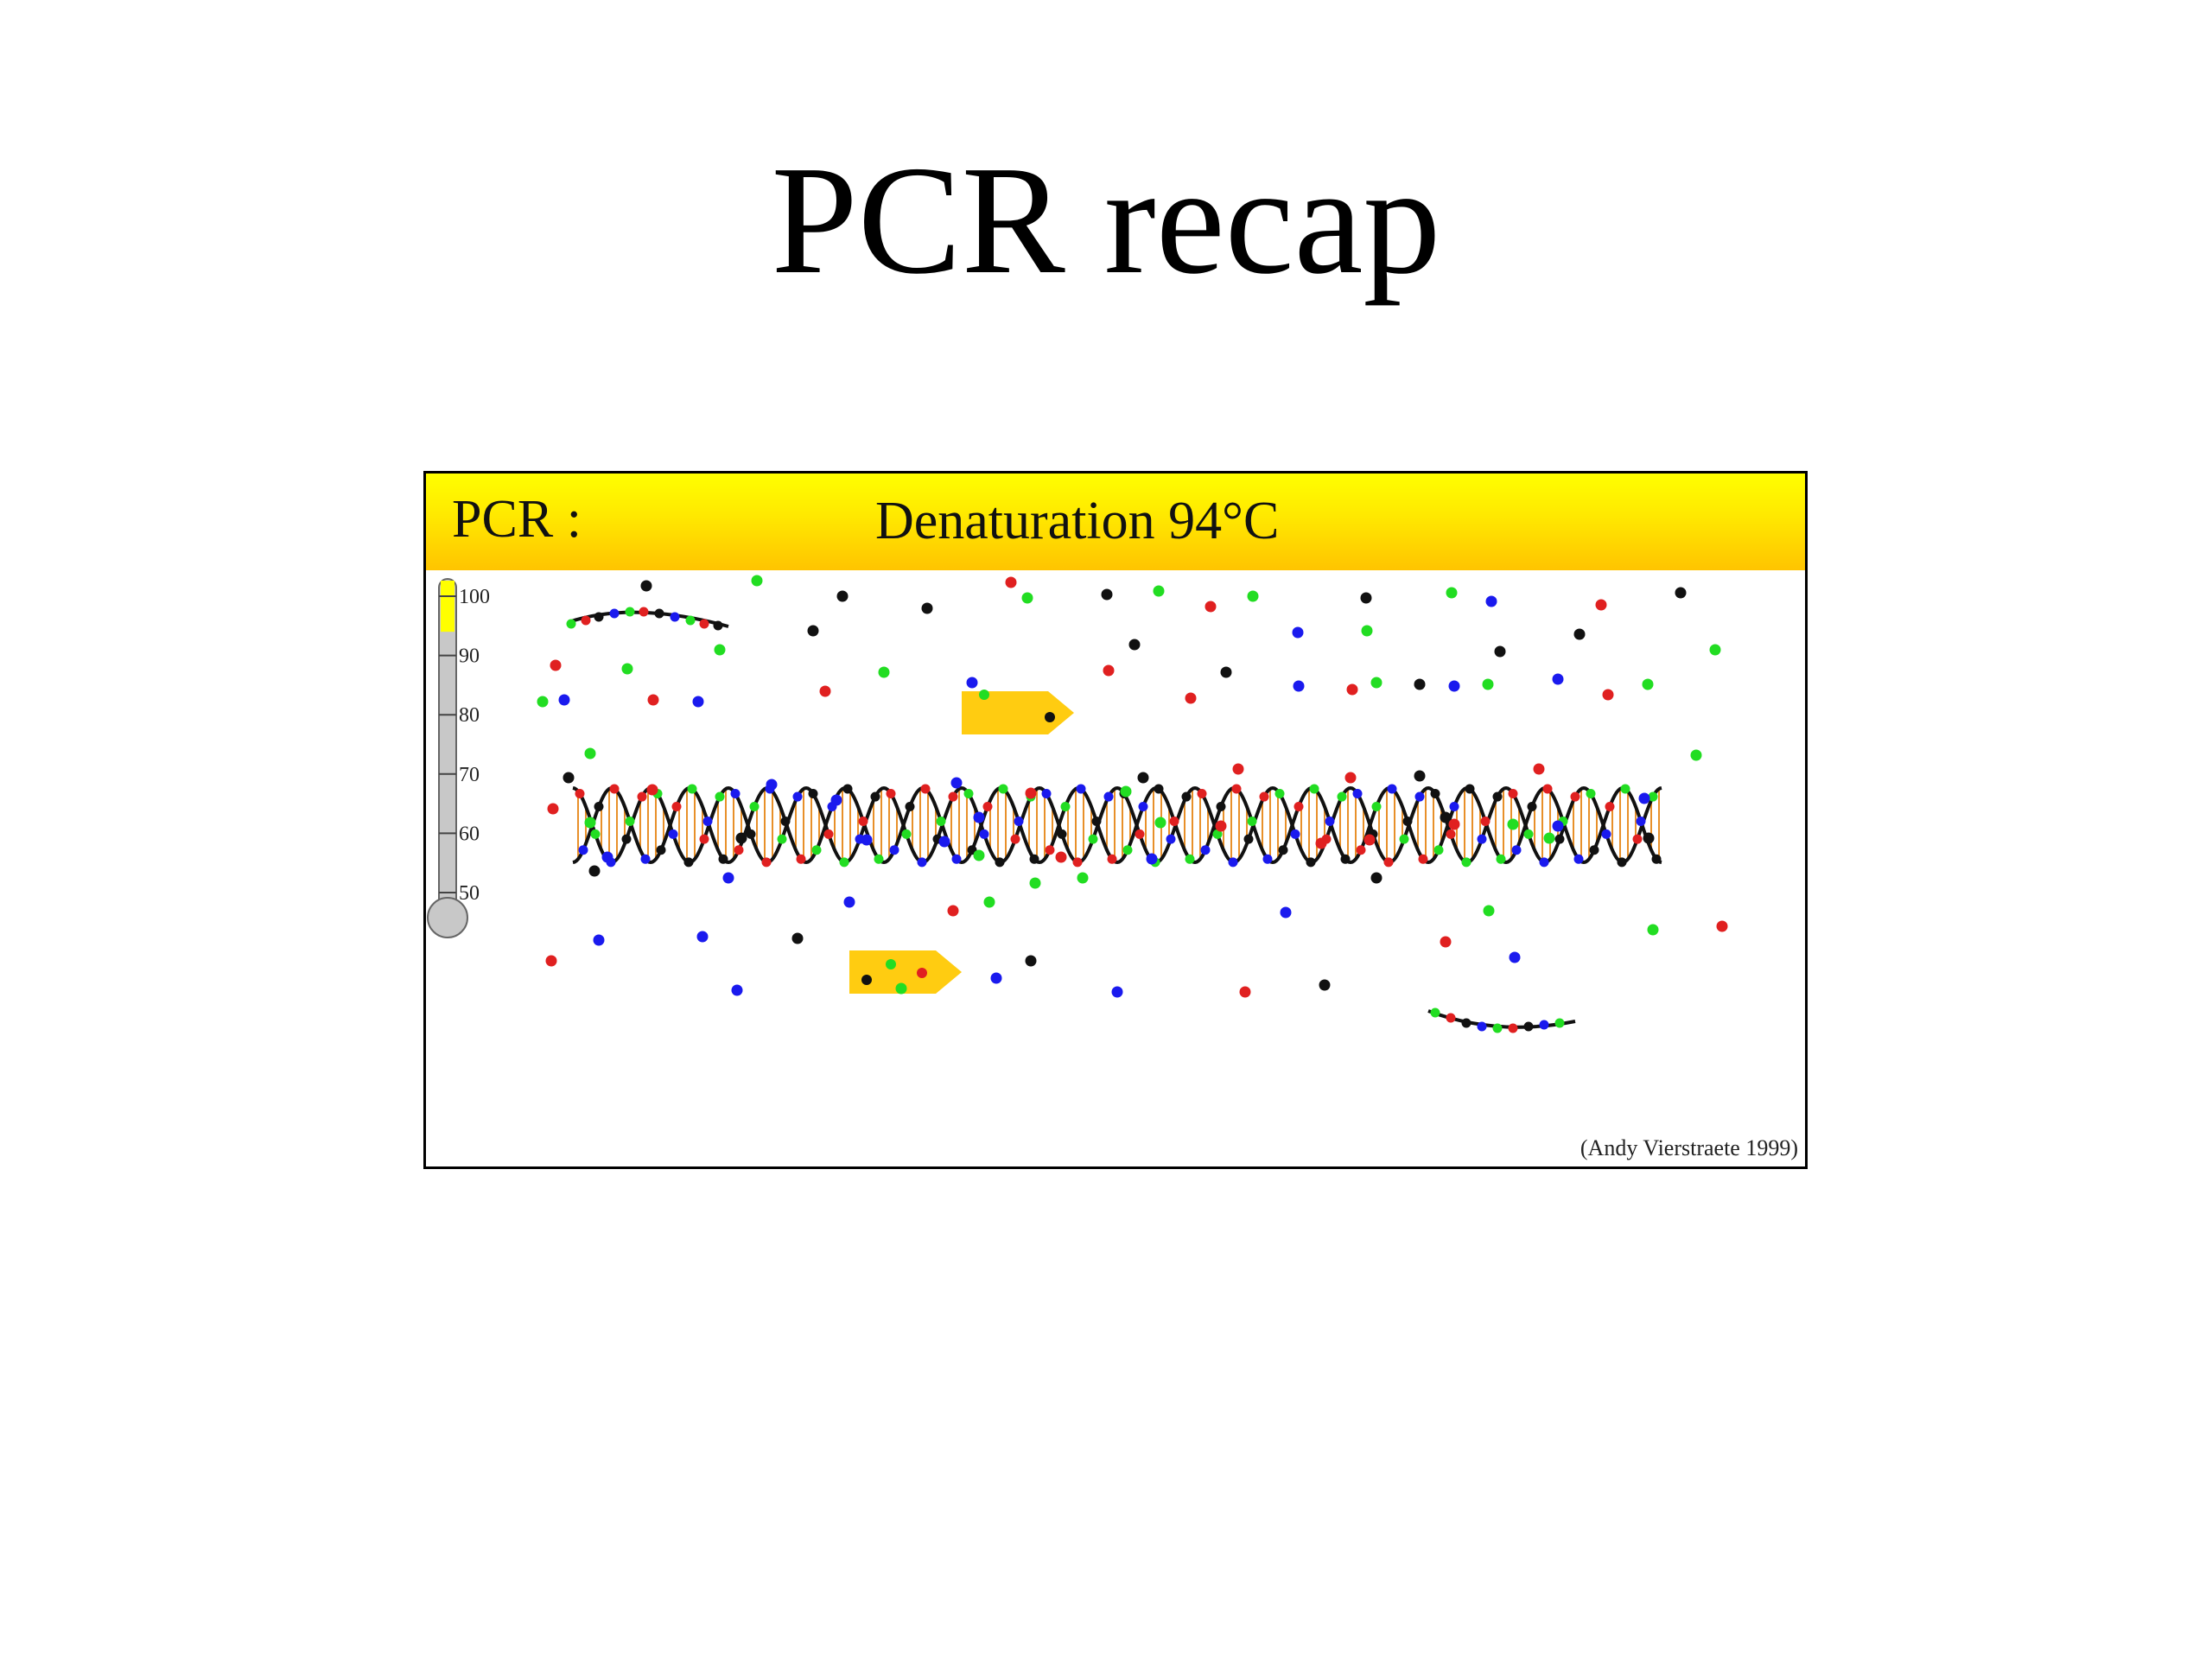 The image size is (2212, 1659). What do you see at coordinates (1018, 712) in the screenshot?
I see `primer-upper` at bounding box center [1018, 712].